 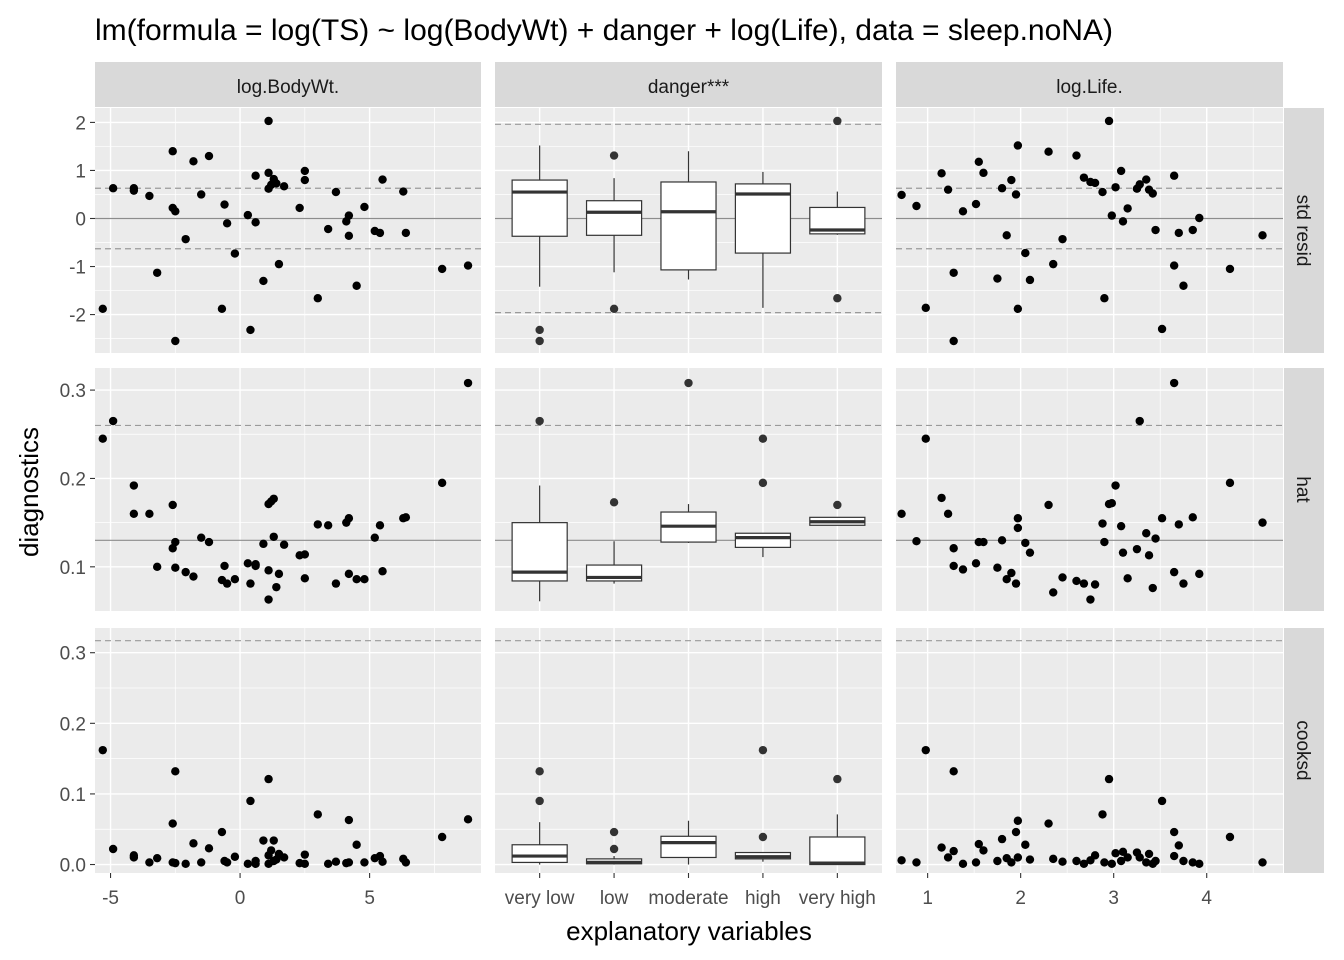 What do you see at coordinates (763, 898) in the screenshot?
I see `x-tick-label: high` at bounding box center [763, 898].